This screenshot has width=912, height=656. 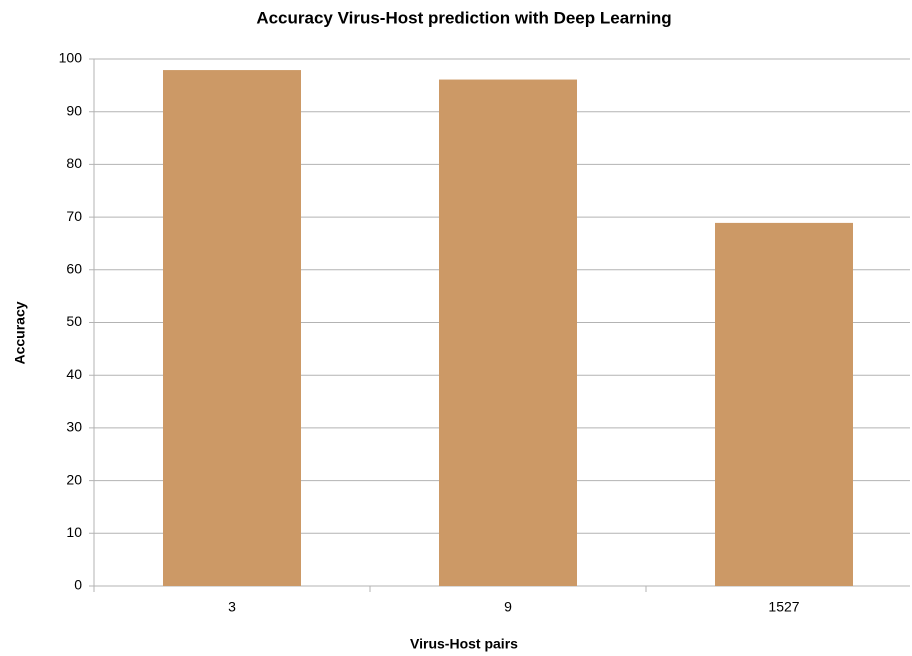 What do you see at coordinates (74, 374) in the screenshot?
I see `y-tick-label: 40` at bounding box center [74, 374].